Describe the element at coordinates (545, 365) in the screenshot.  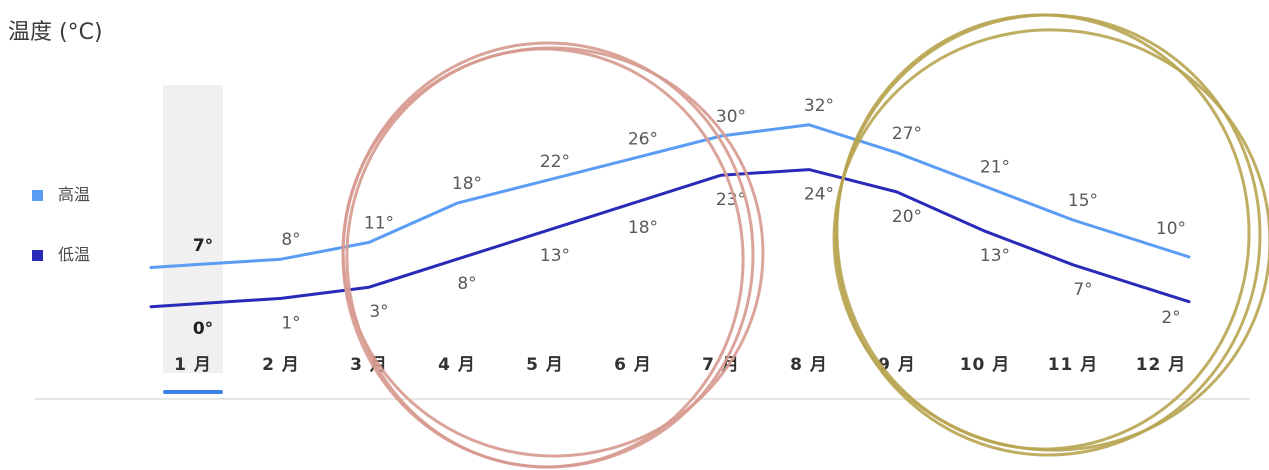
I see `month-tick-label: 5 月` at that location.